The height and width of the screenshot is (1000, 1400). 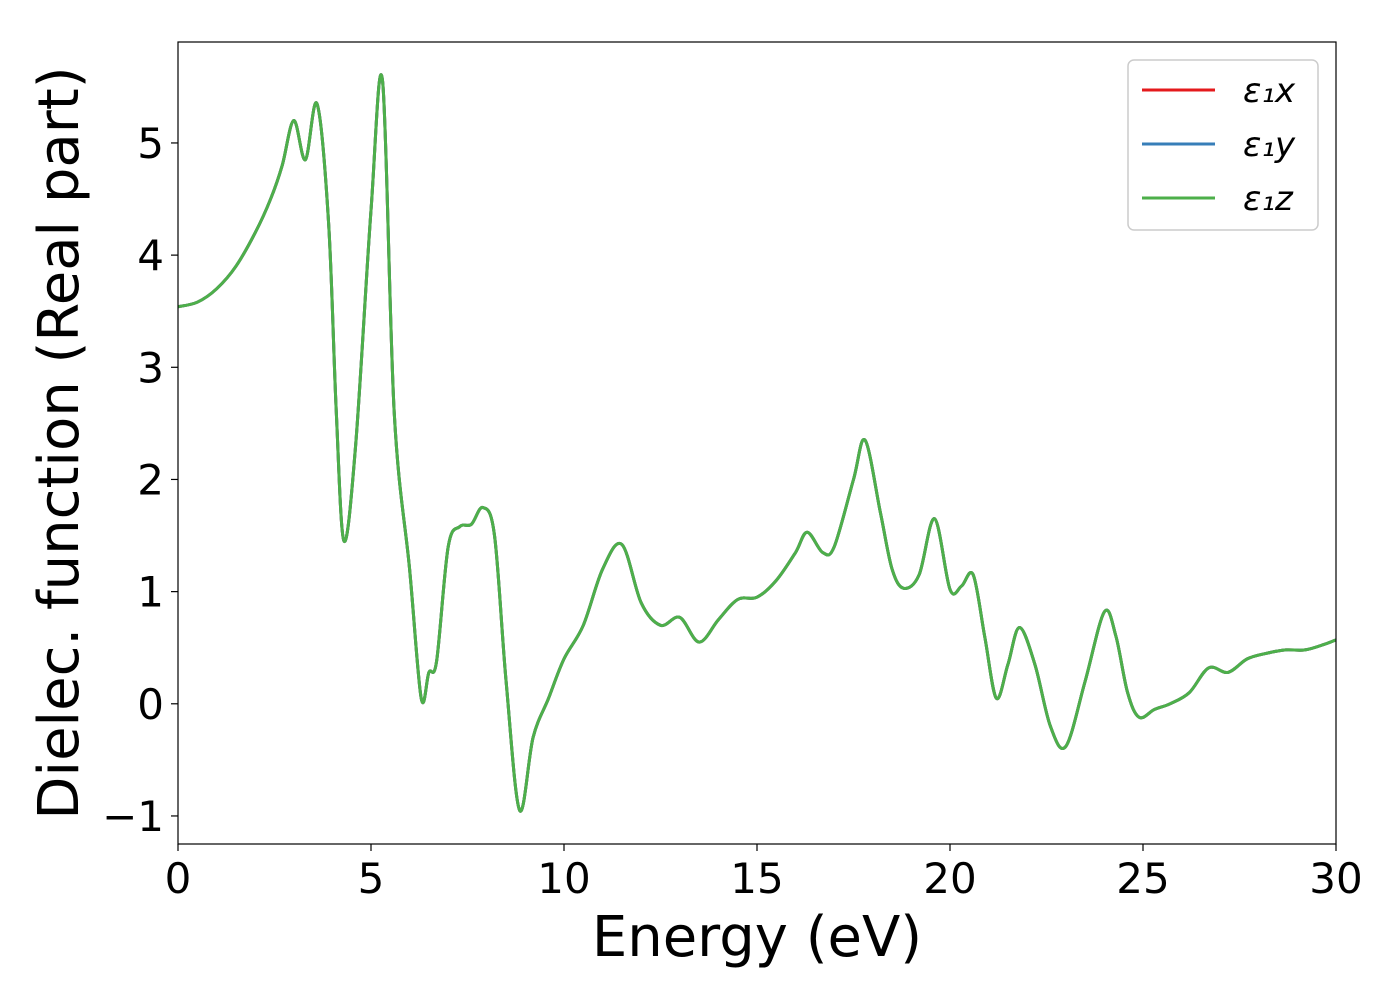 I want to click on x-axis: 0 5 10 15 20 25 30, so click(x=764, y=873).